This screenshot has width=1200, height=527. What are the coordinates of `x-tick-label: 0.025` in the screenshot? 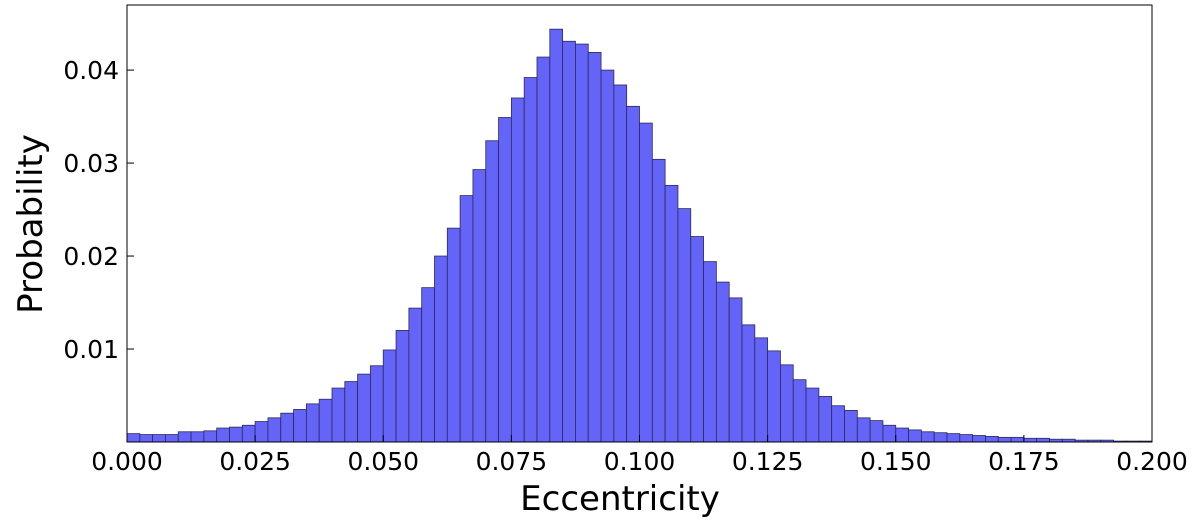 It's located at (255, 461).